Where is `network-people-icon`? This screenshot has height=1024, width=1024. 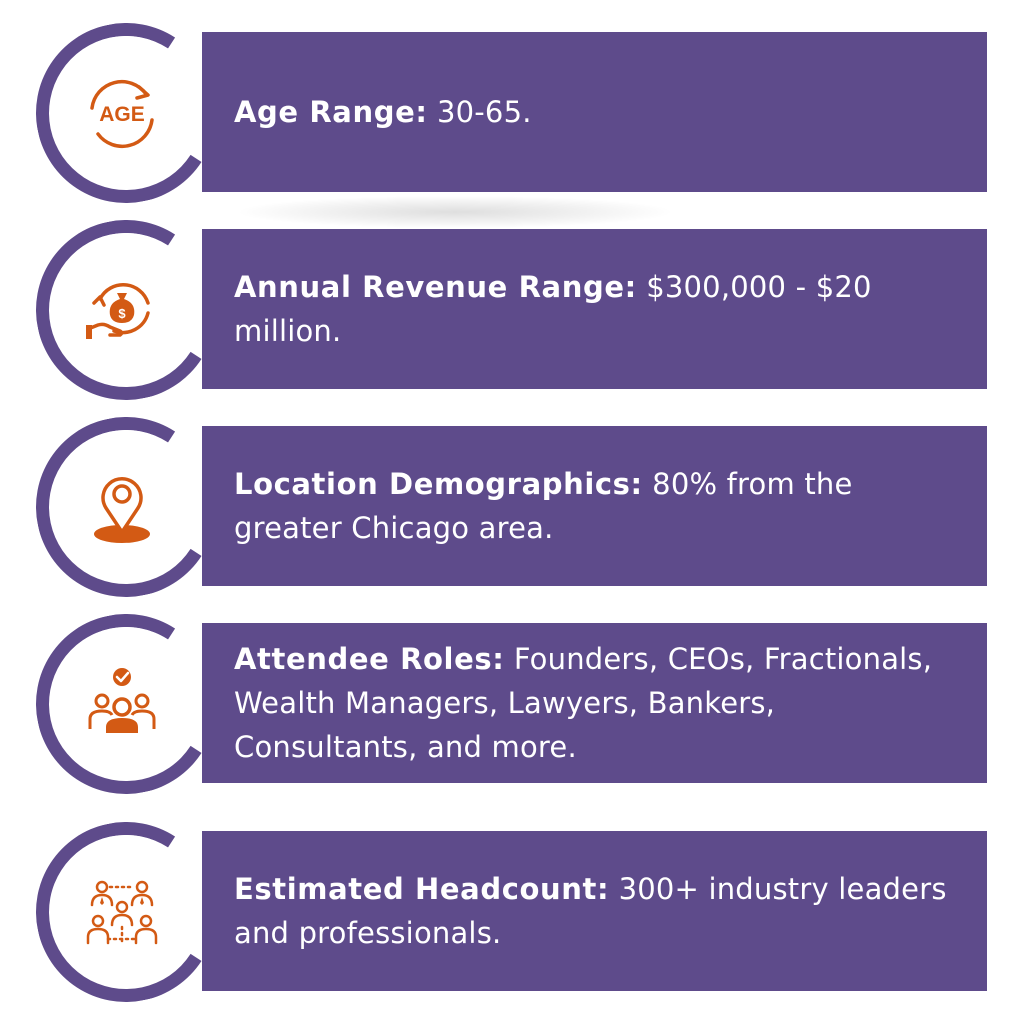
network-people-icon is located at coordinates (122, 912).